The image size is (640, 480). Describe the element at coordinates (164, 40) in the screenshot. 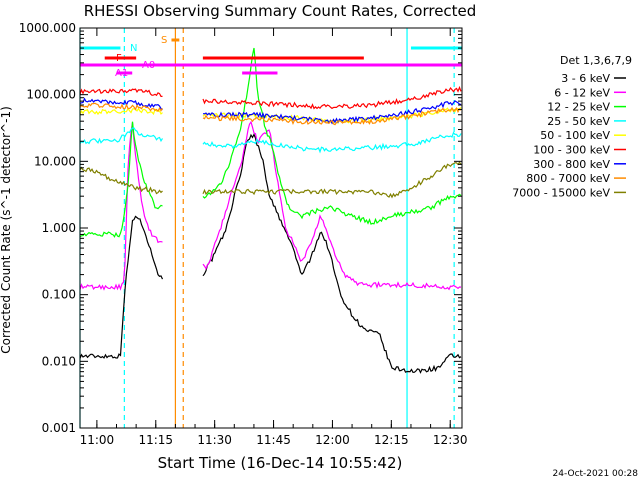

I see `flag-label: S` at that location.